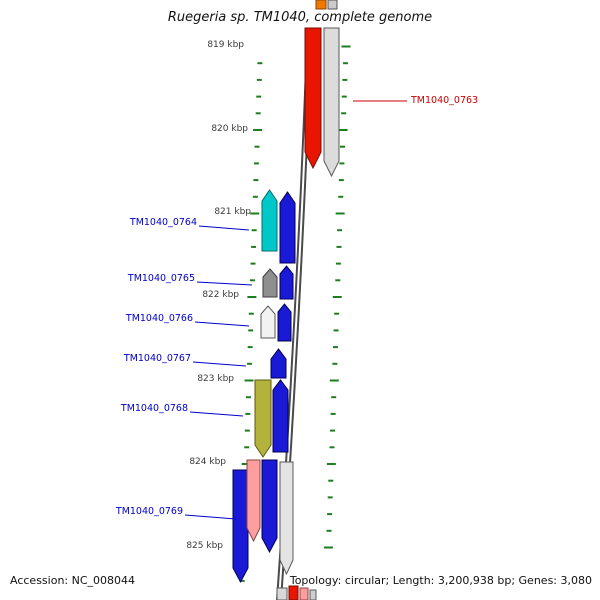 The width and height of the screenshot is (600, 600). I want to click on gene-label-TM1040_0765: TM1040_0765, so click(161, 278).